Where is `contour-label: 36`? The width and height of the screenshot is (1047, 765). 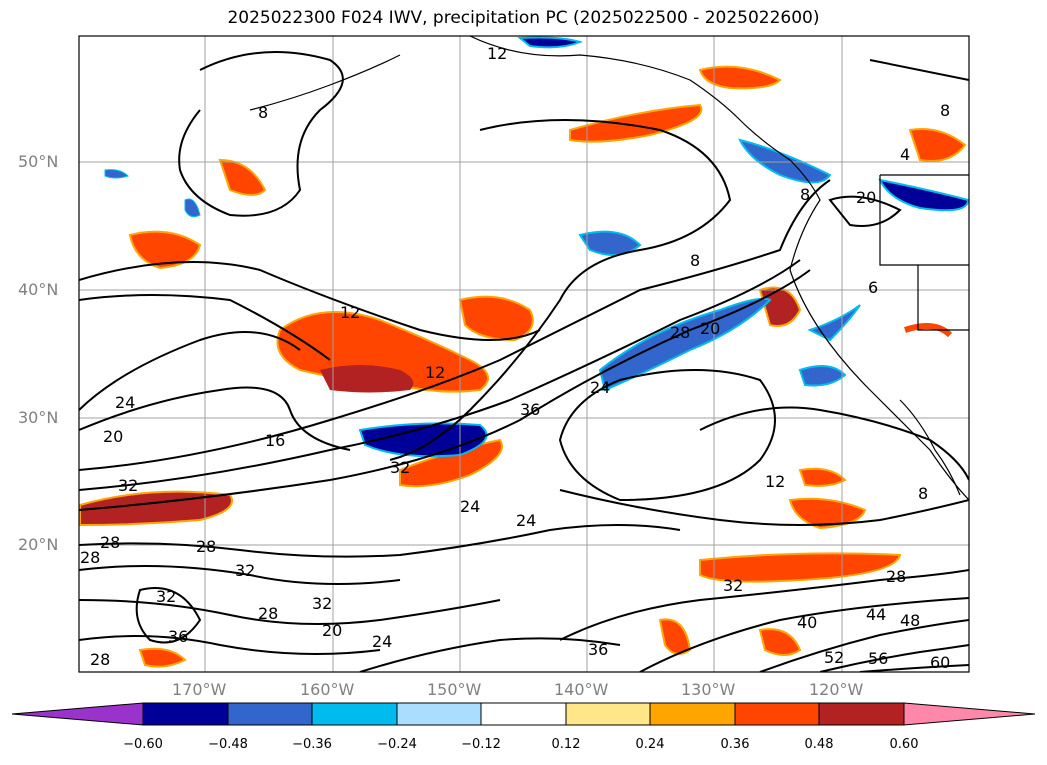 contour-label: 36 is located at coordinates (178, 636).